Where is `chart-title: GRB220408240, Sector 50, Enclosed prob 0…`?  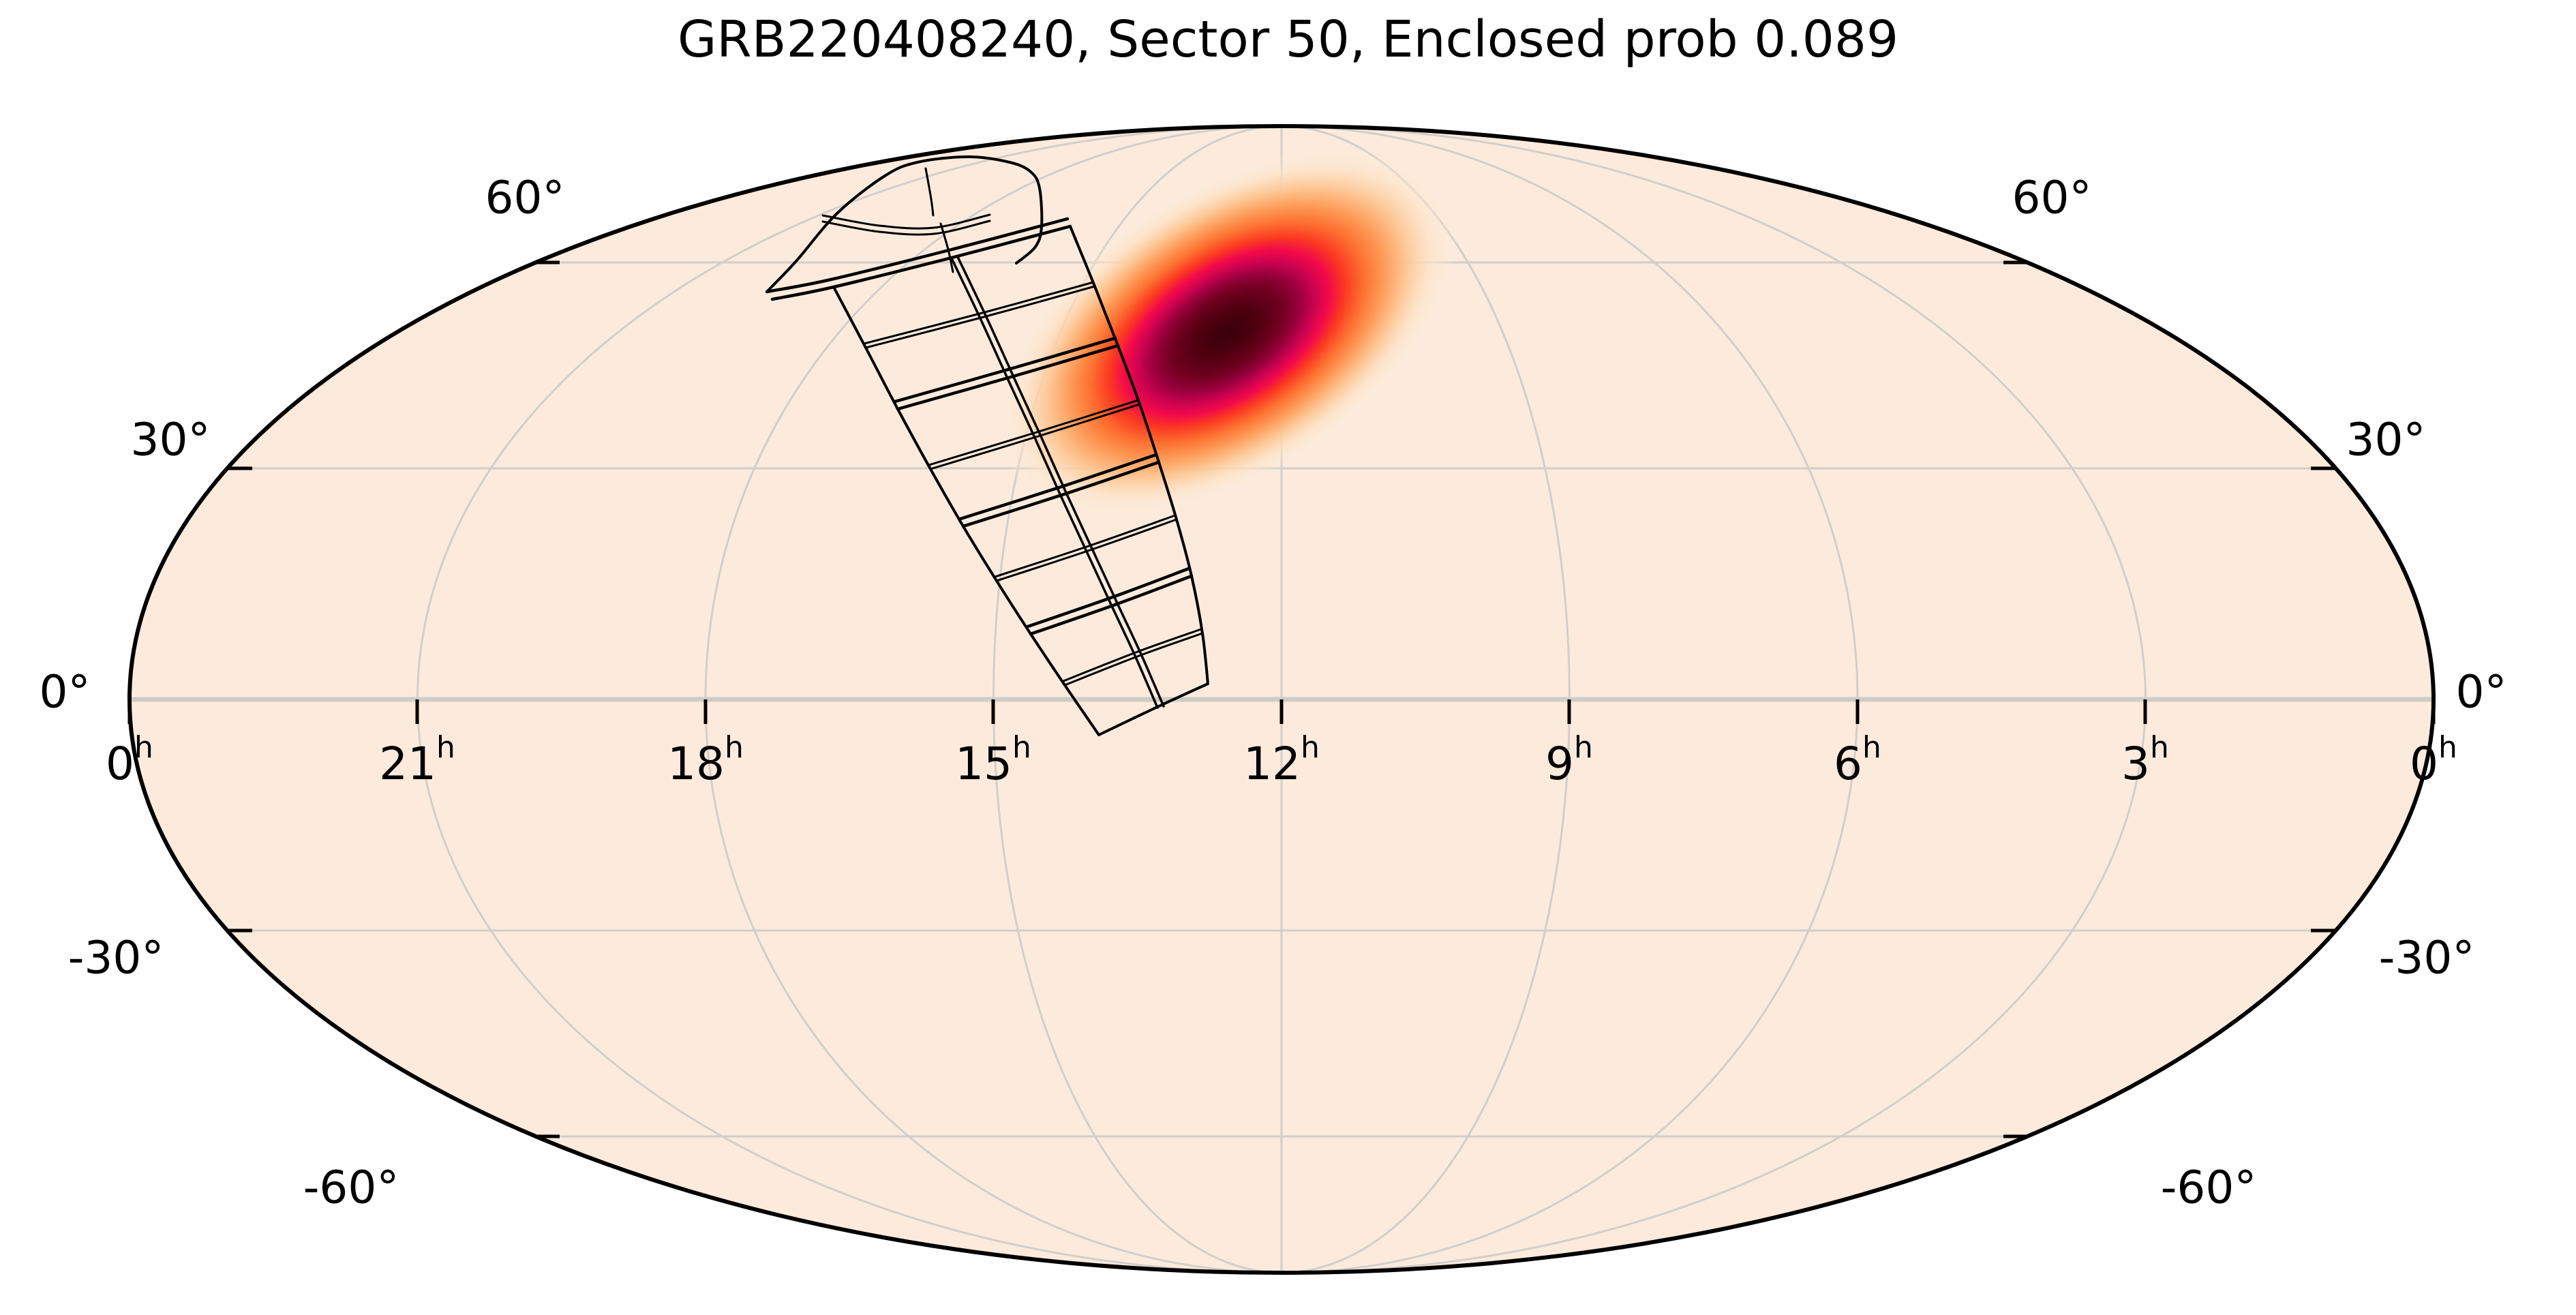 chart-title: GRB220408240, Sector 50, Enclosed prob 0… is located at coordinates (1288, 39).